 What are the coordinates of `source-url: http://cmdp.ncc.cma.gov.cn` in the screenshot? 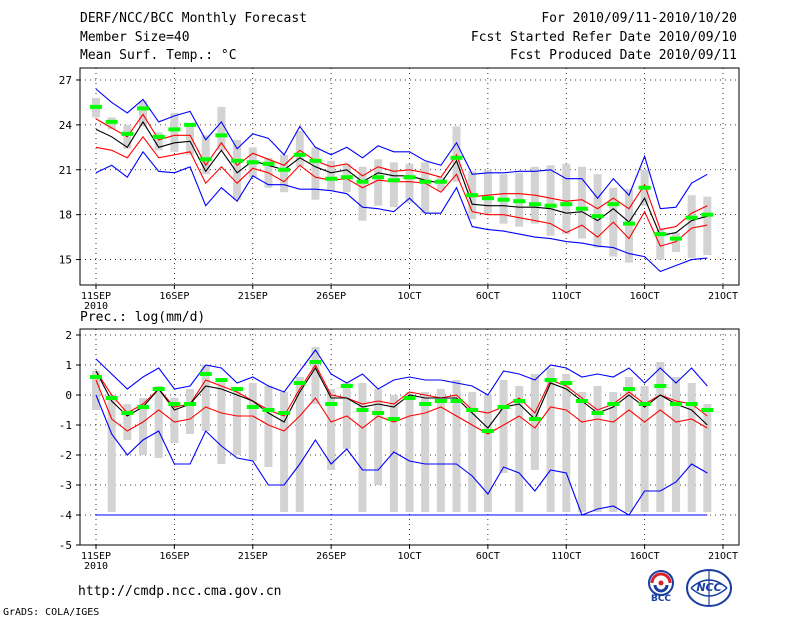 It's located at (180, 591).